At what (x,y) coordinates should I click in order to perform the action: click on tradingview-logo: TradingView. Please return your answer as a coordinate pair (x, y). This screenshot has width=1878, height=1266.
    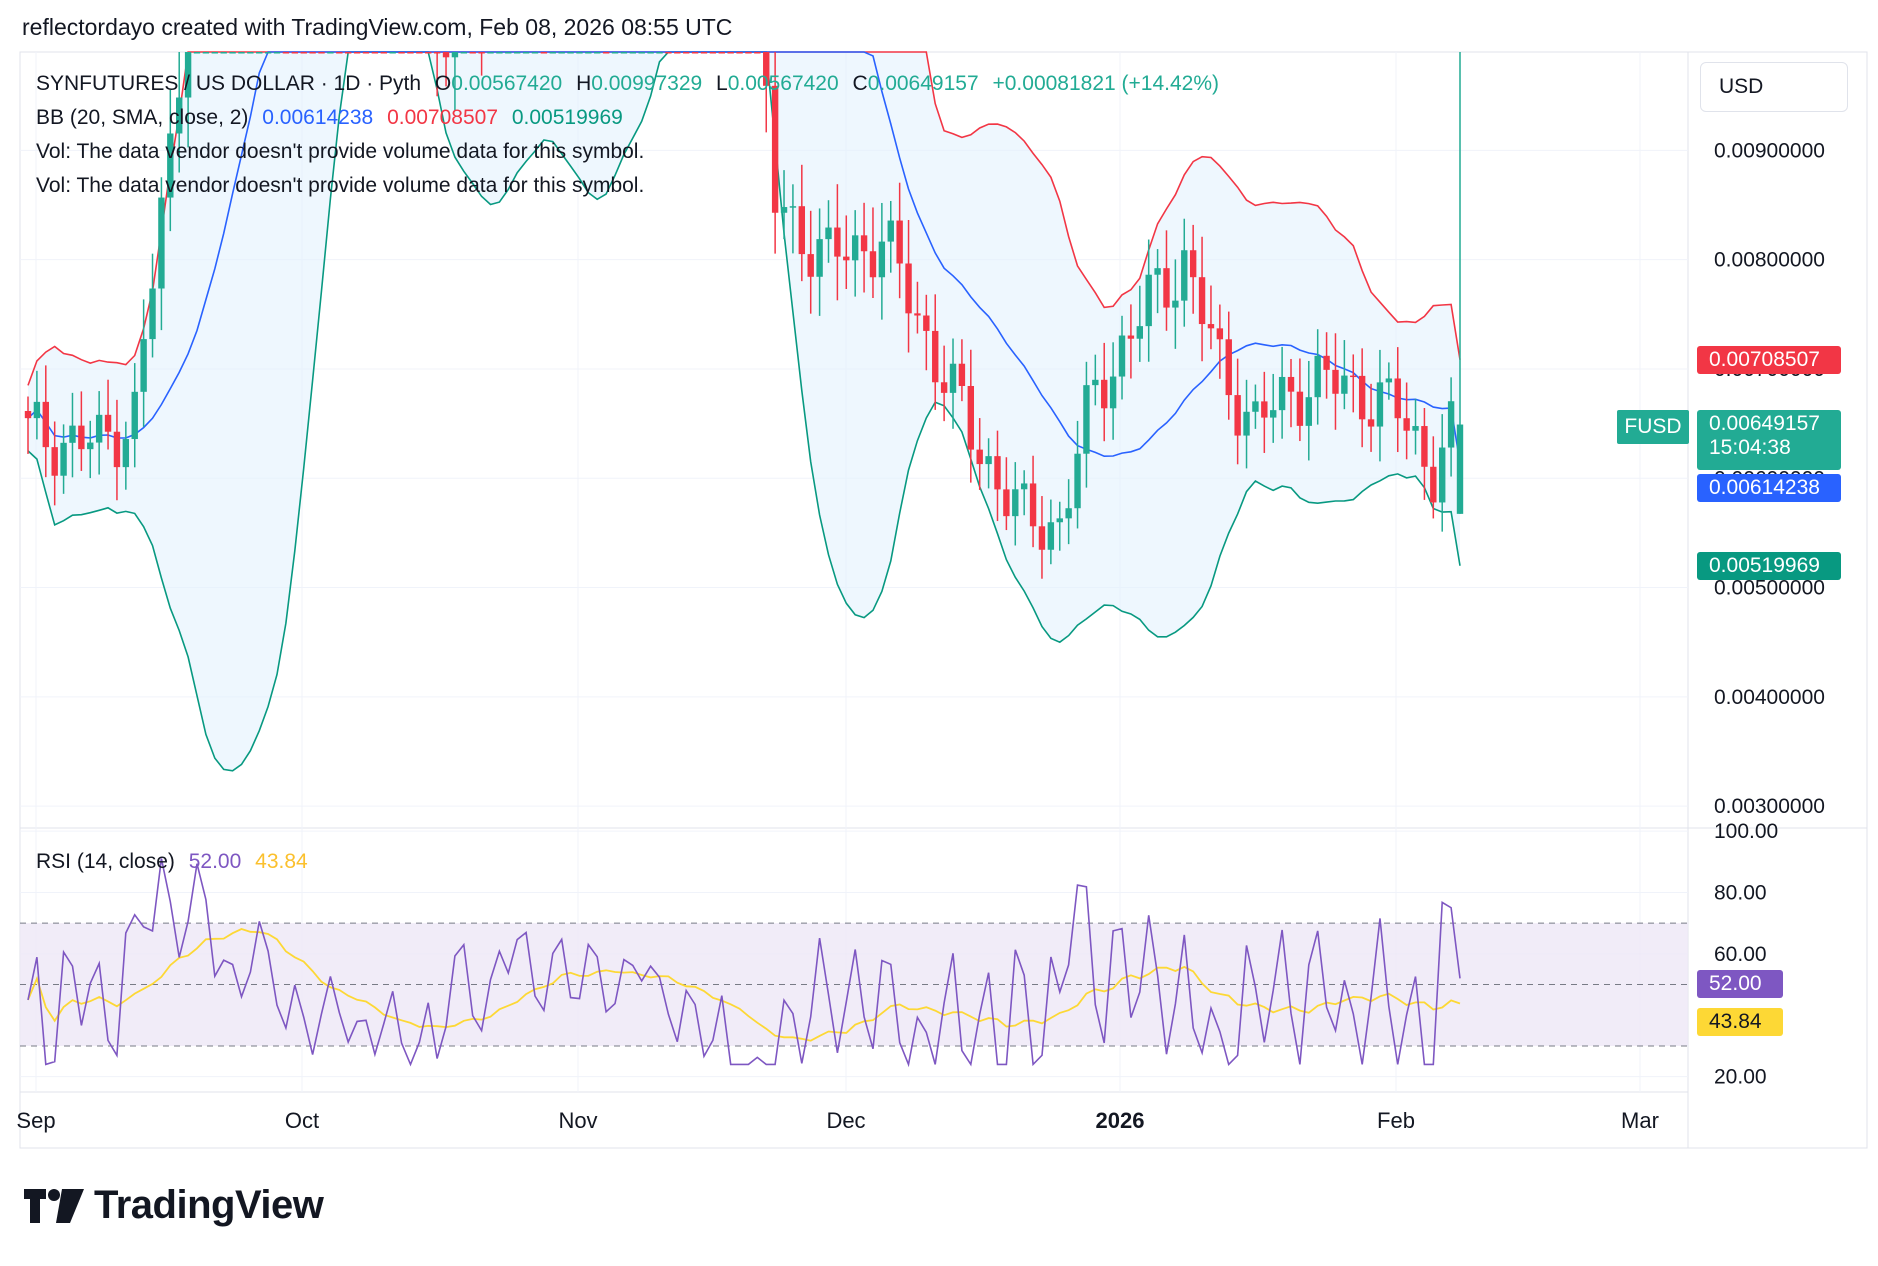
    Looking at the image, I should click on (174, 1205).